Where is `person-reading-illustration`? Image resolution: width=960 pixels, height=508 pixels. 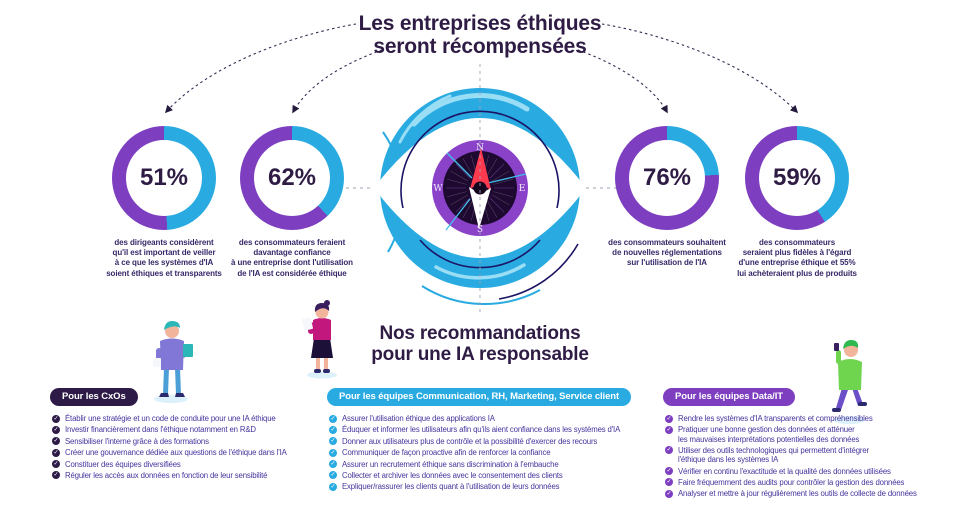 person-reading-illustration is located at coordinates (173, 362).